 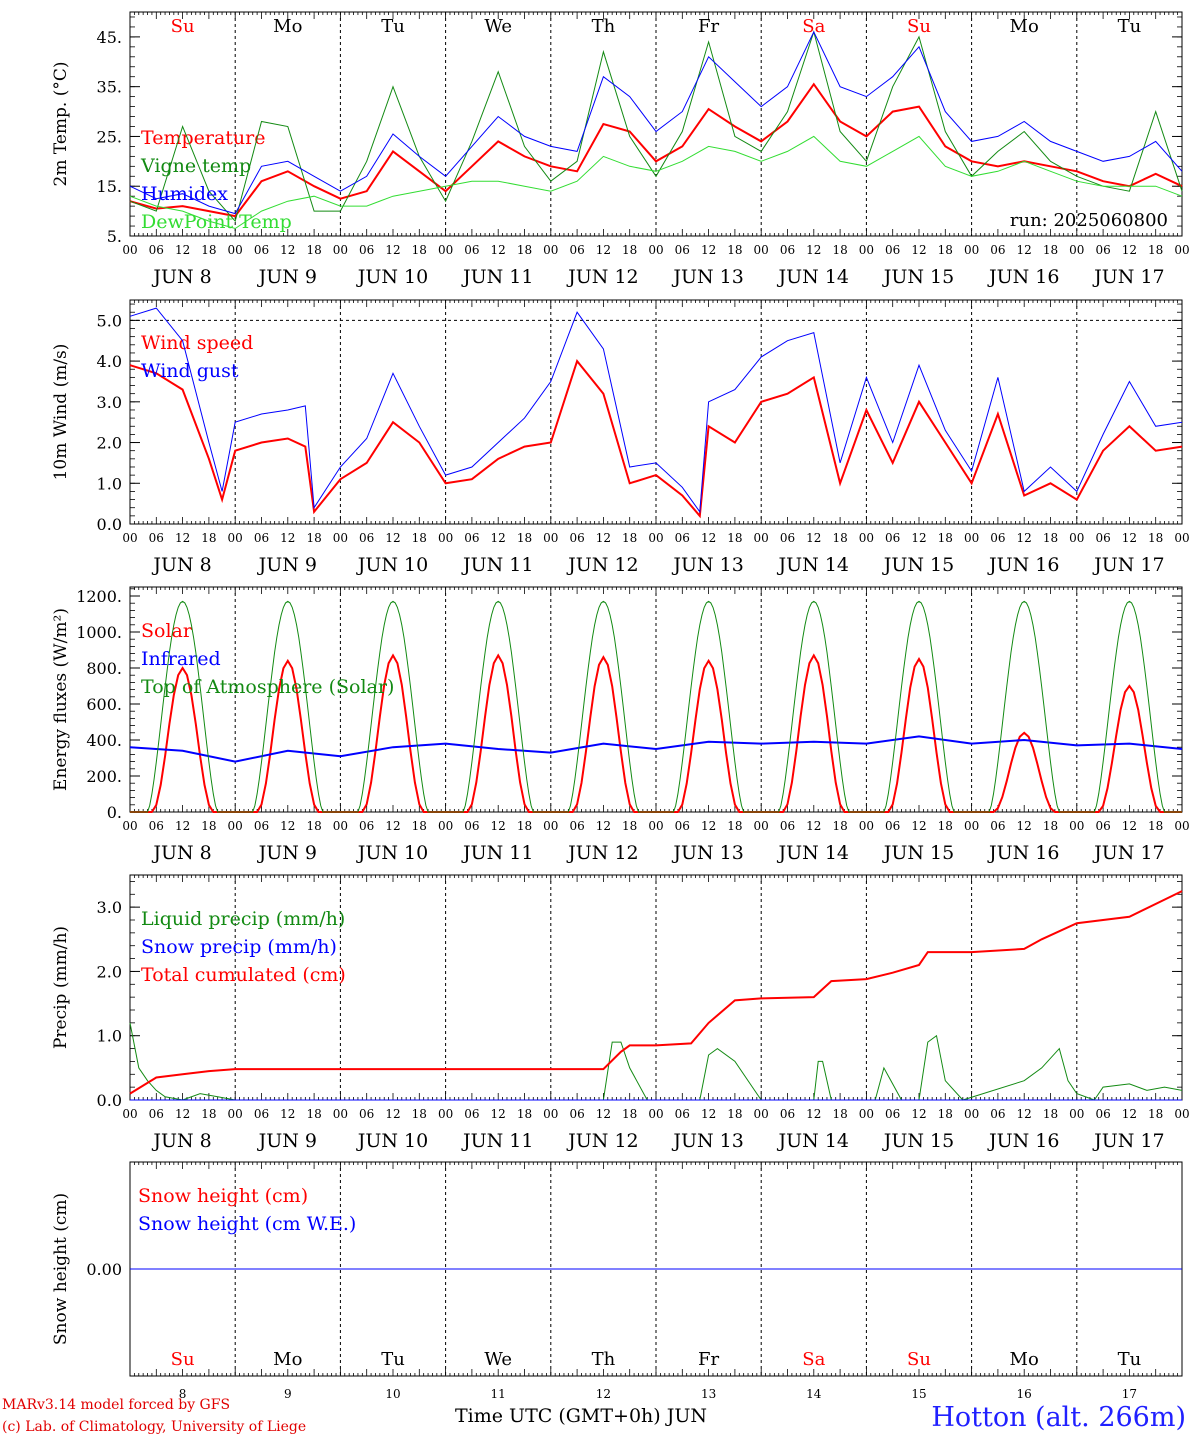 I want to click on day-number-label: 16, so click(x=1024, y=1394).